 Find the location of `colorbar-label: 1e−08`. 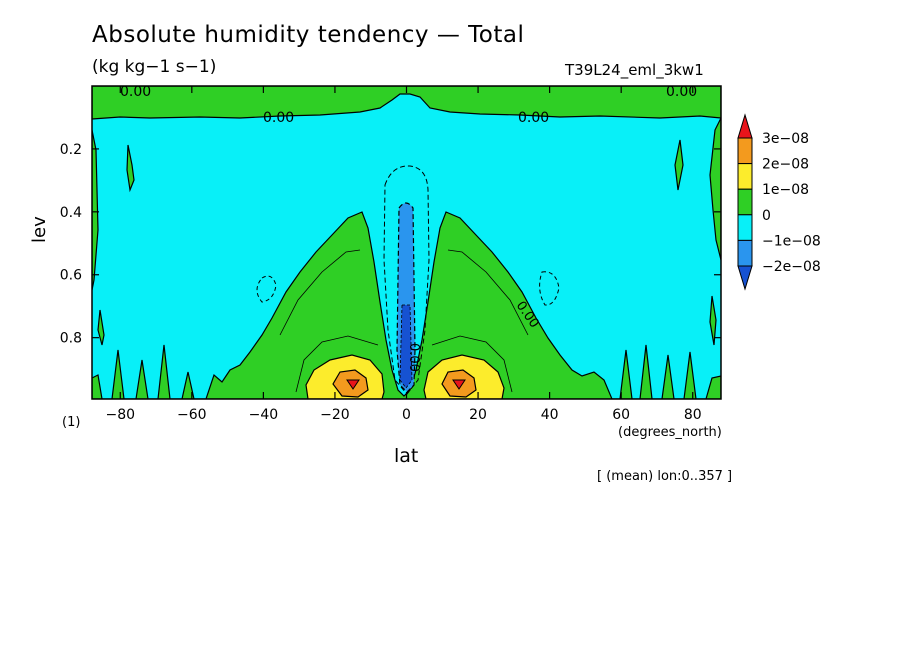

colorbar-label: 1e−08 is located at coordinates (785, 190).